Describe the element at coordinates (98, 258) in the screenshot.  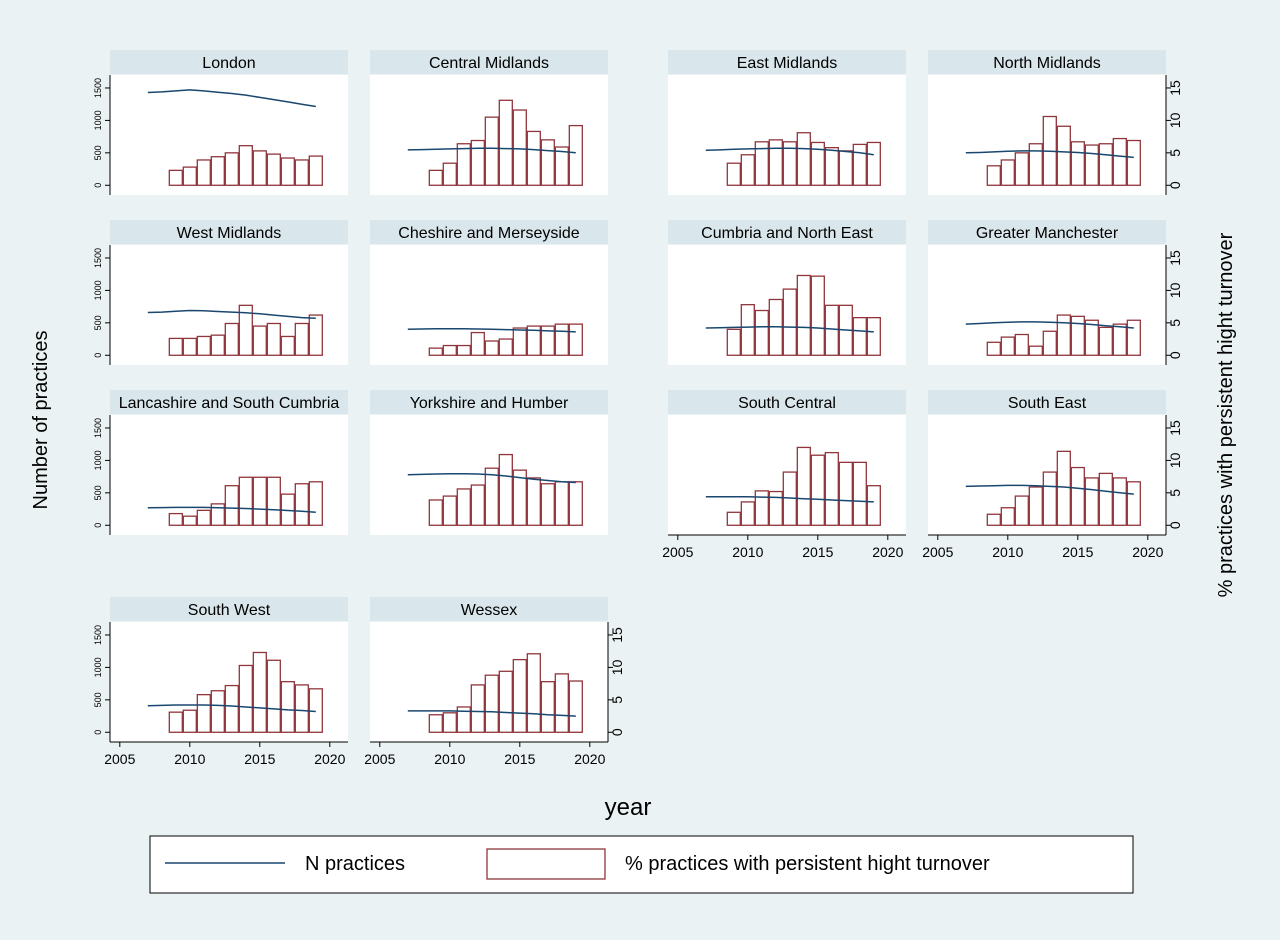
I see `y-tick-label: 1500` at that location.